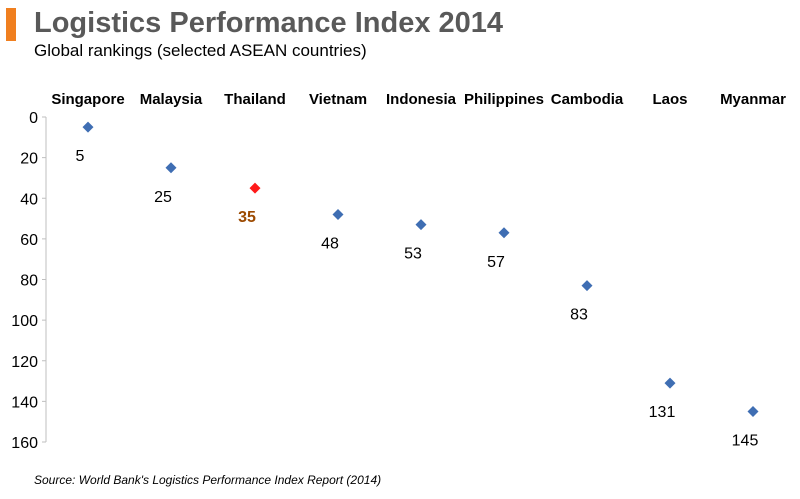 Image resolution: width=800 pixels, height=499 pixels. What do you see at coordinates (753, 99) in the screenshot?
I see `category-label: Myanmar` at bounding box center [753, 99].